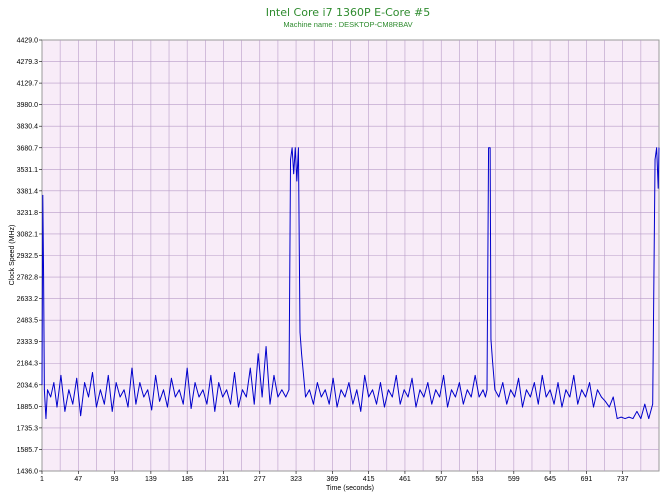 The image size is (670, 503). Describe the element at coordinates (441, 479) in the screenshot. I see `x-tick-label: 507` at that location.